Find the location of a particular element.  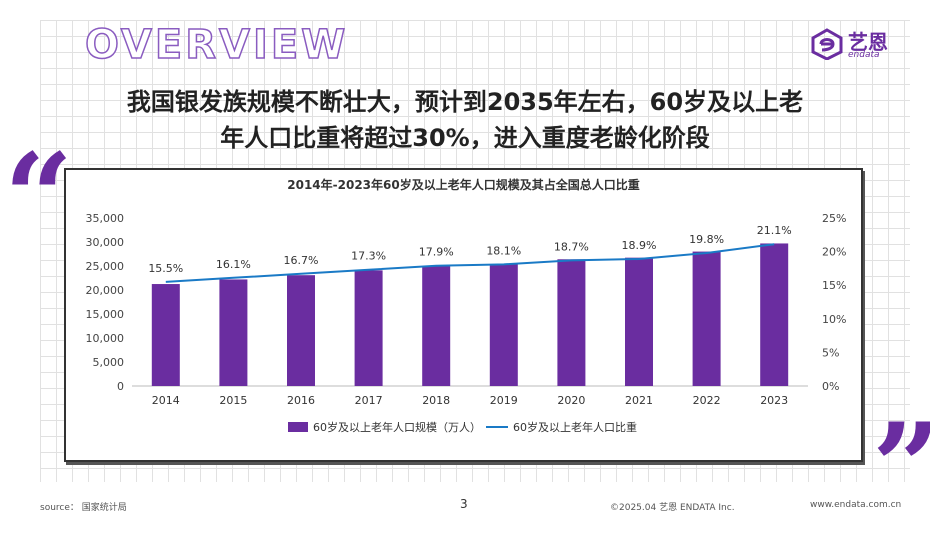

bar-2023 is located at coordinates (774, 314).